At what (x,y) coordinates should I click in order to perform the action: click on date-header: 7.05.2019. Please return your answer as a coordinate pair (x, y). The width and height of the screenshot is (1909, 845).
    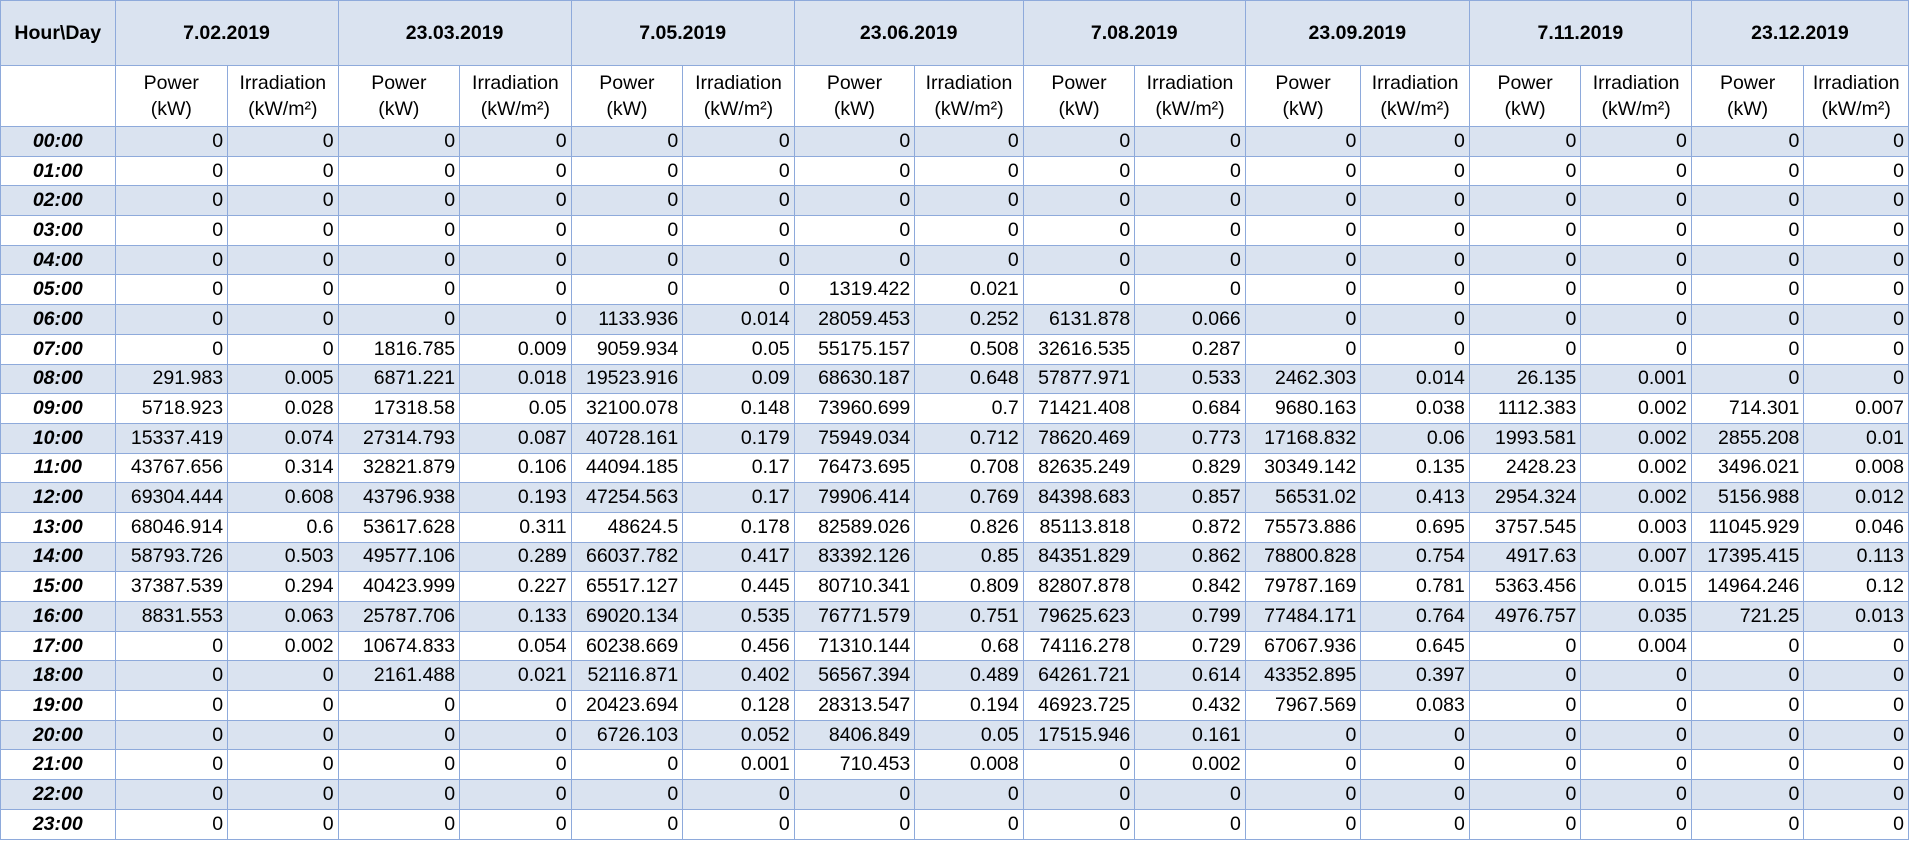
    Looking at the image, I should click on (682, 33).